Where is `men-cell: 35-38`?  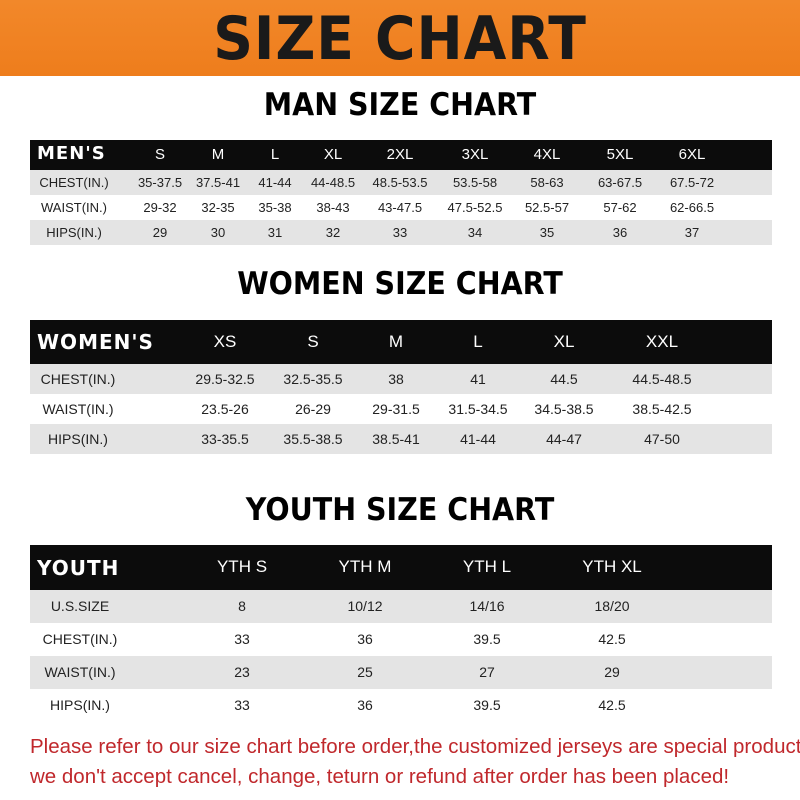
men-cell: 35-38 is located at coordinates (275, 207).